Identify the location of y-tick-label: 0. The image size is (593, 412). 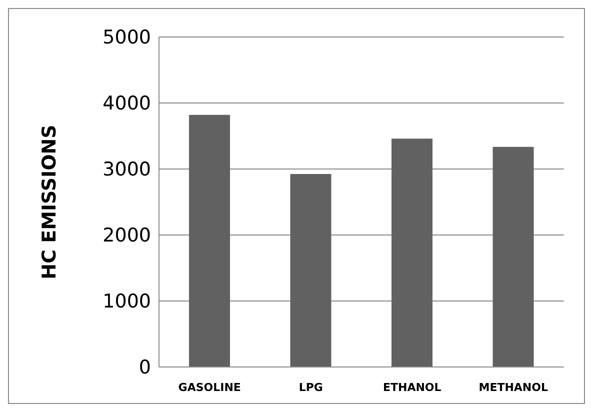
(144, 367).